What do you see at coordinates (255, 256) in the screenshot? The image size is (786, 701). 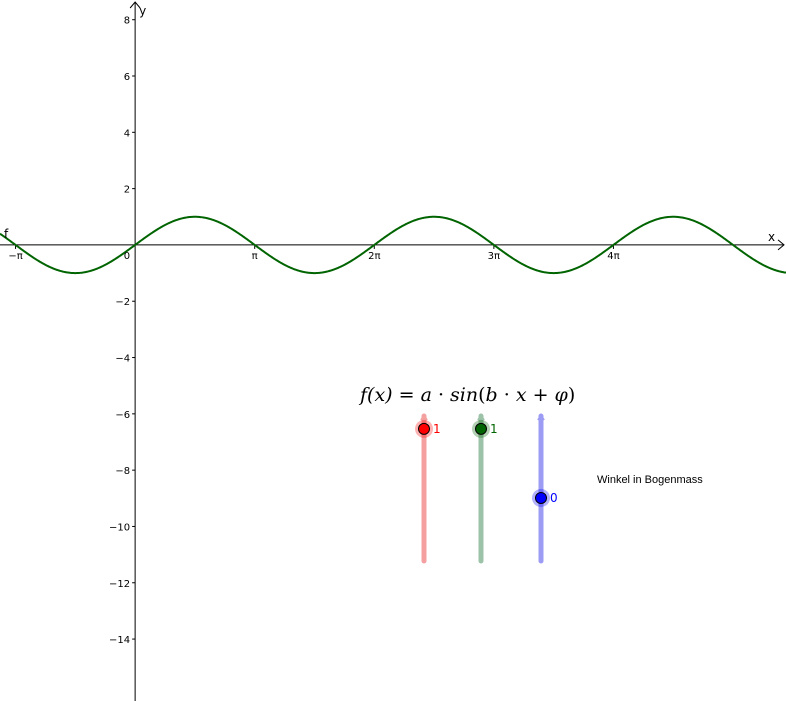 I see `x-tick-label: π` at bounding box center [255, 256].